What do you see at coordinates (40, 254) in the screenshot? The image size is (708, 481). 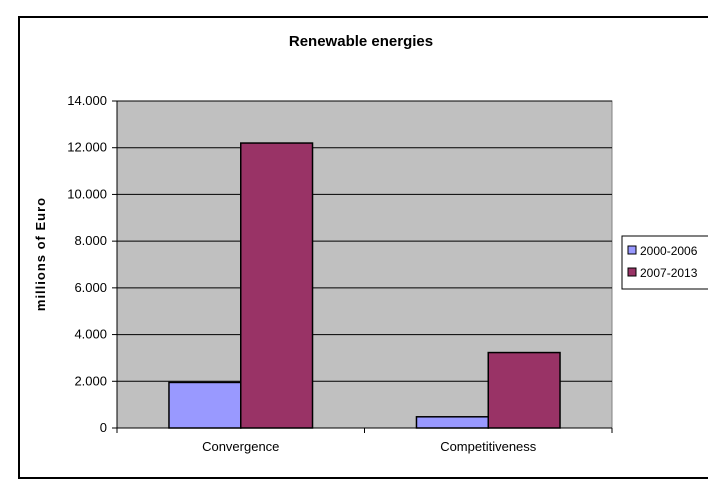 I see `y-axis-label: millions of Euro` at bounding box center [40, 254].